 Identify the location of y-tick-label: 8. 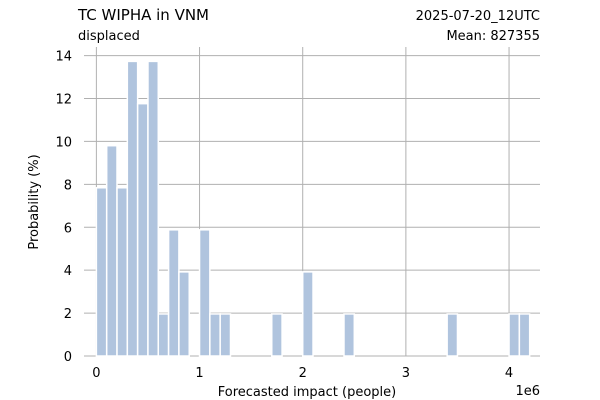
(68, 185).